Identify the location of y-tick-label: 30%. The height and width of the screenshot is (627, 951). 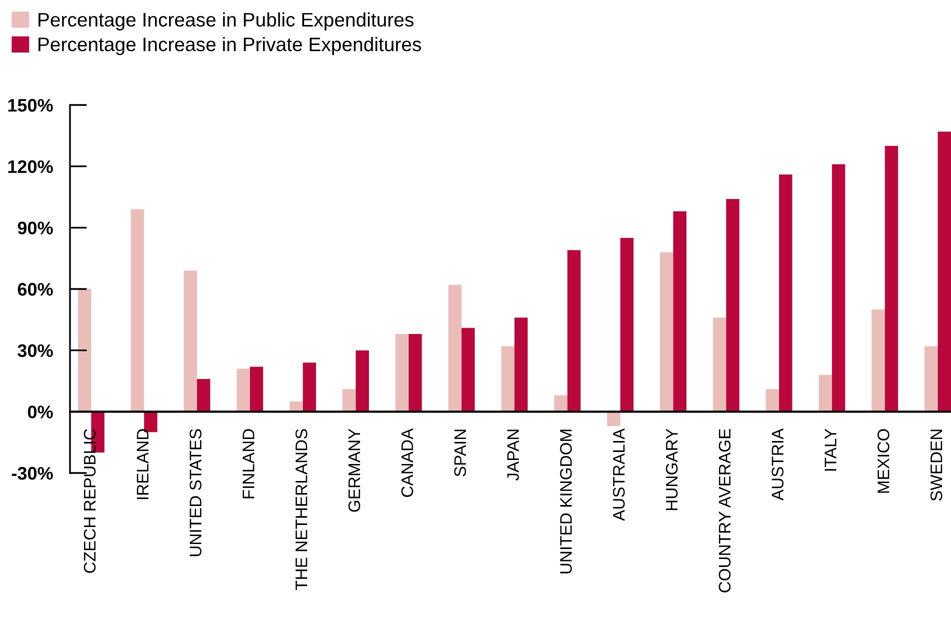
(35, 351).